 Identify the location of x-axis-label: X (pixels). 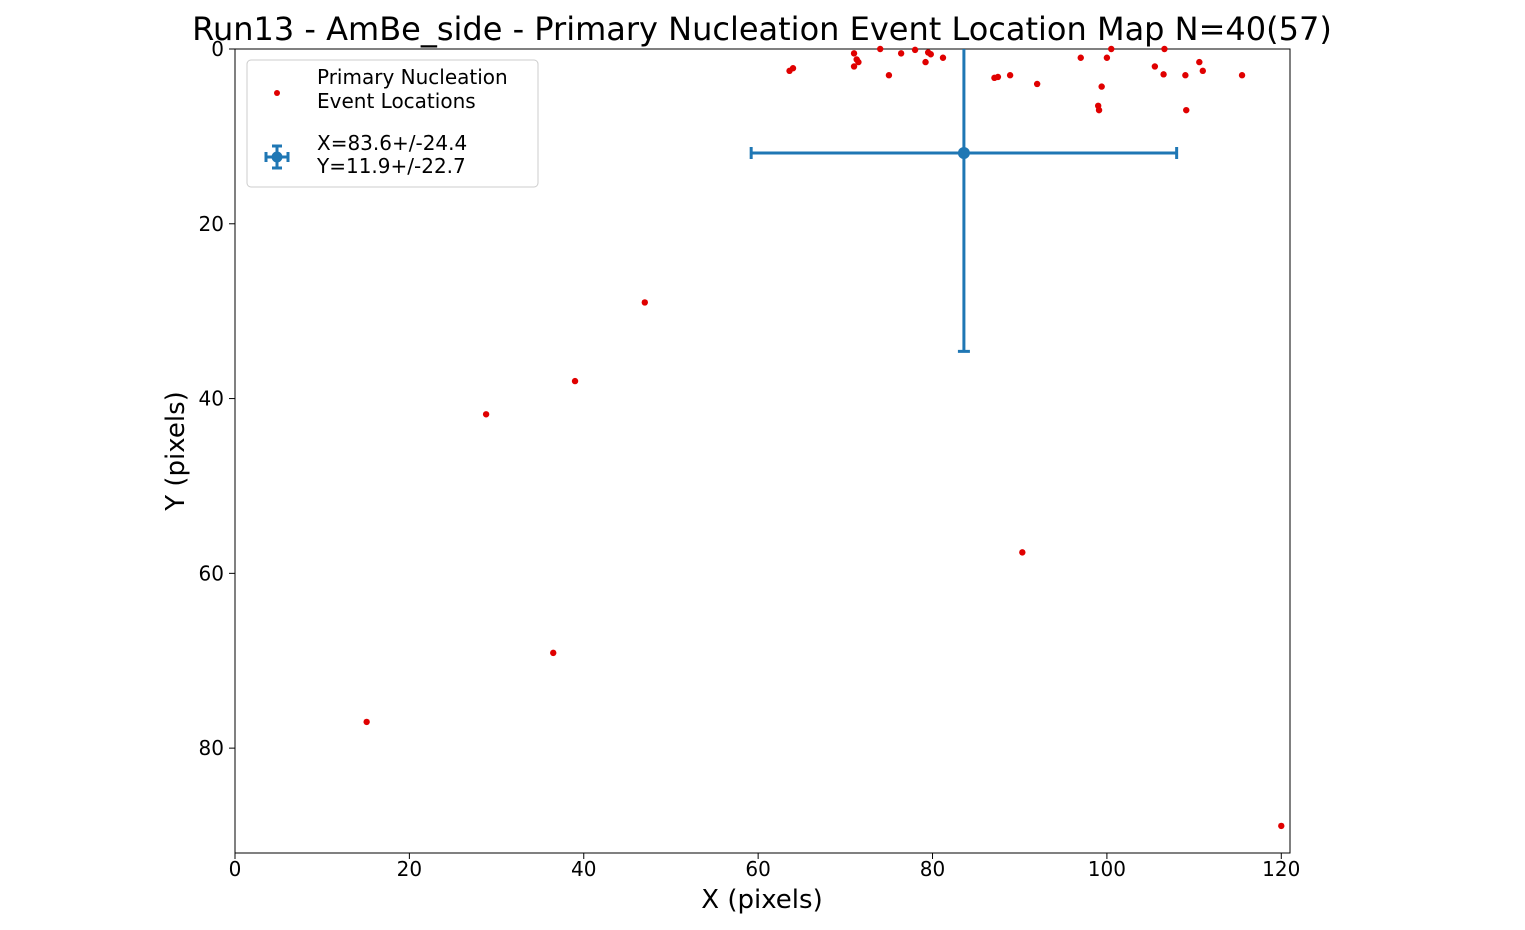
(761, 900).